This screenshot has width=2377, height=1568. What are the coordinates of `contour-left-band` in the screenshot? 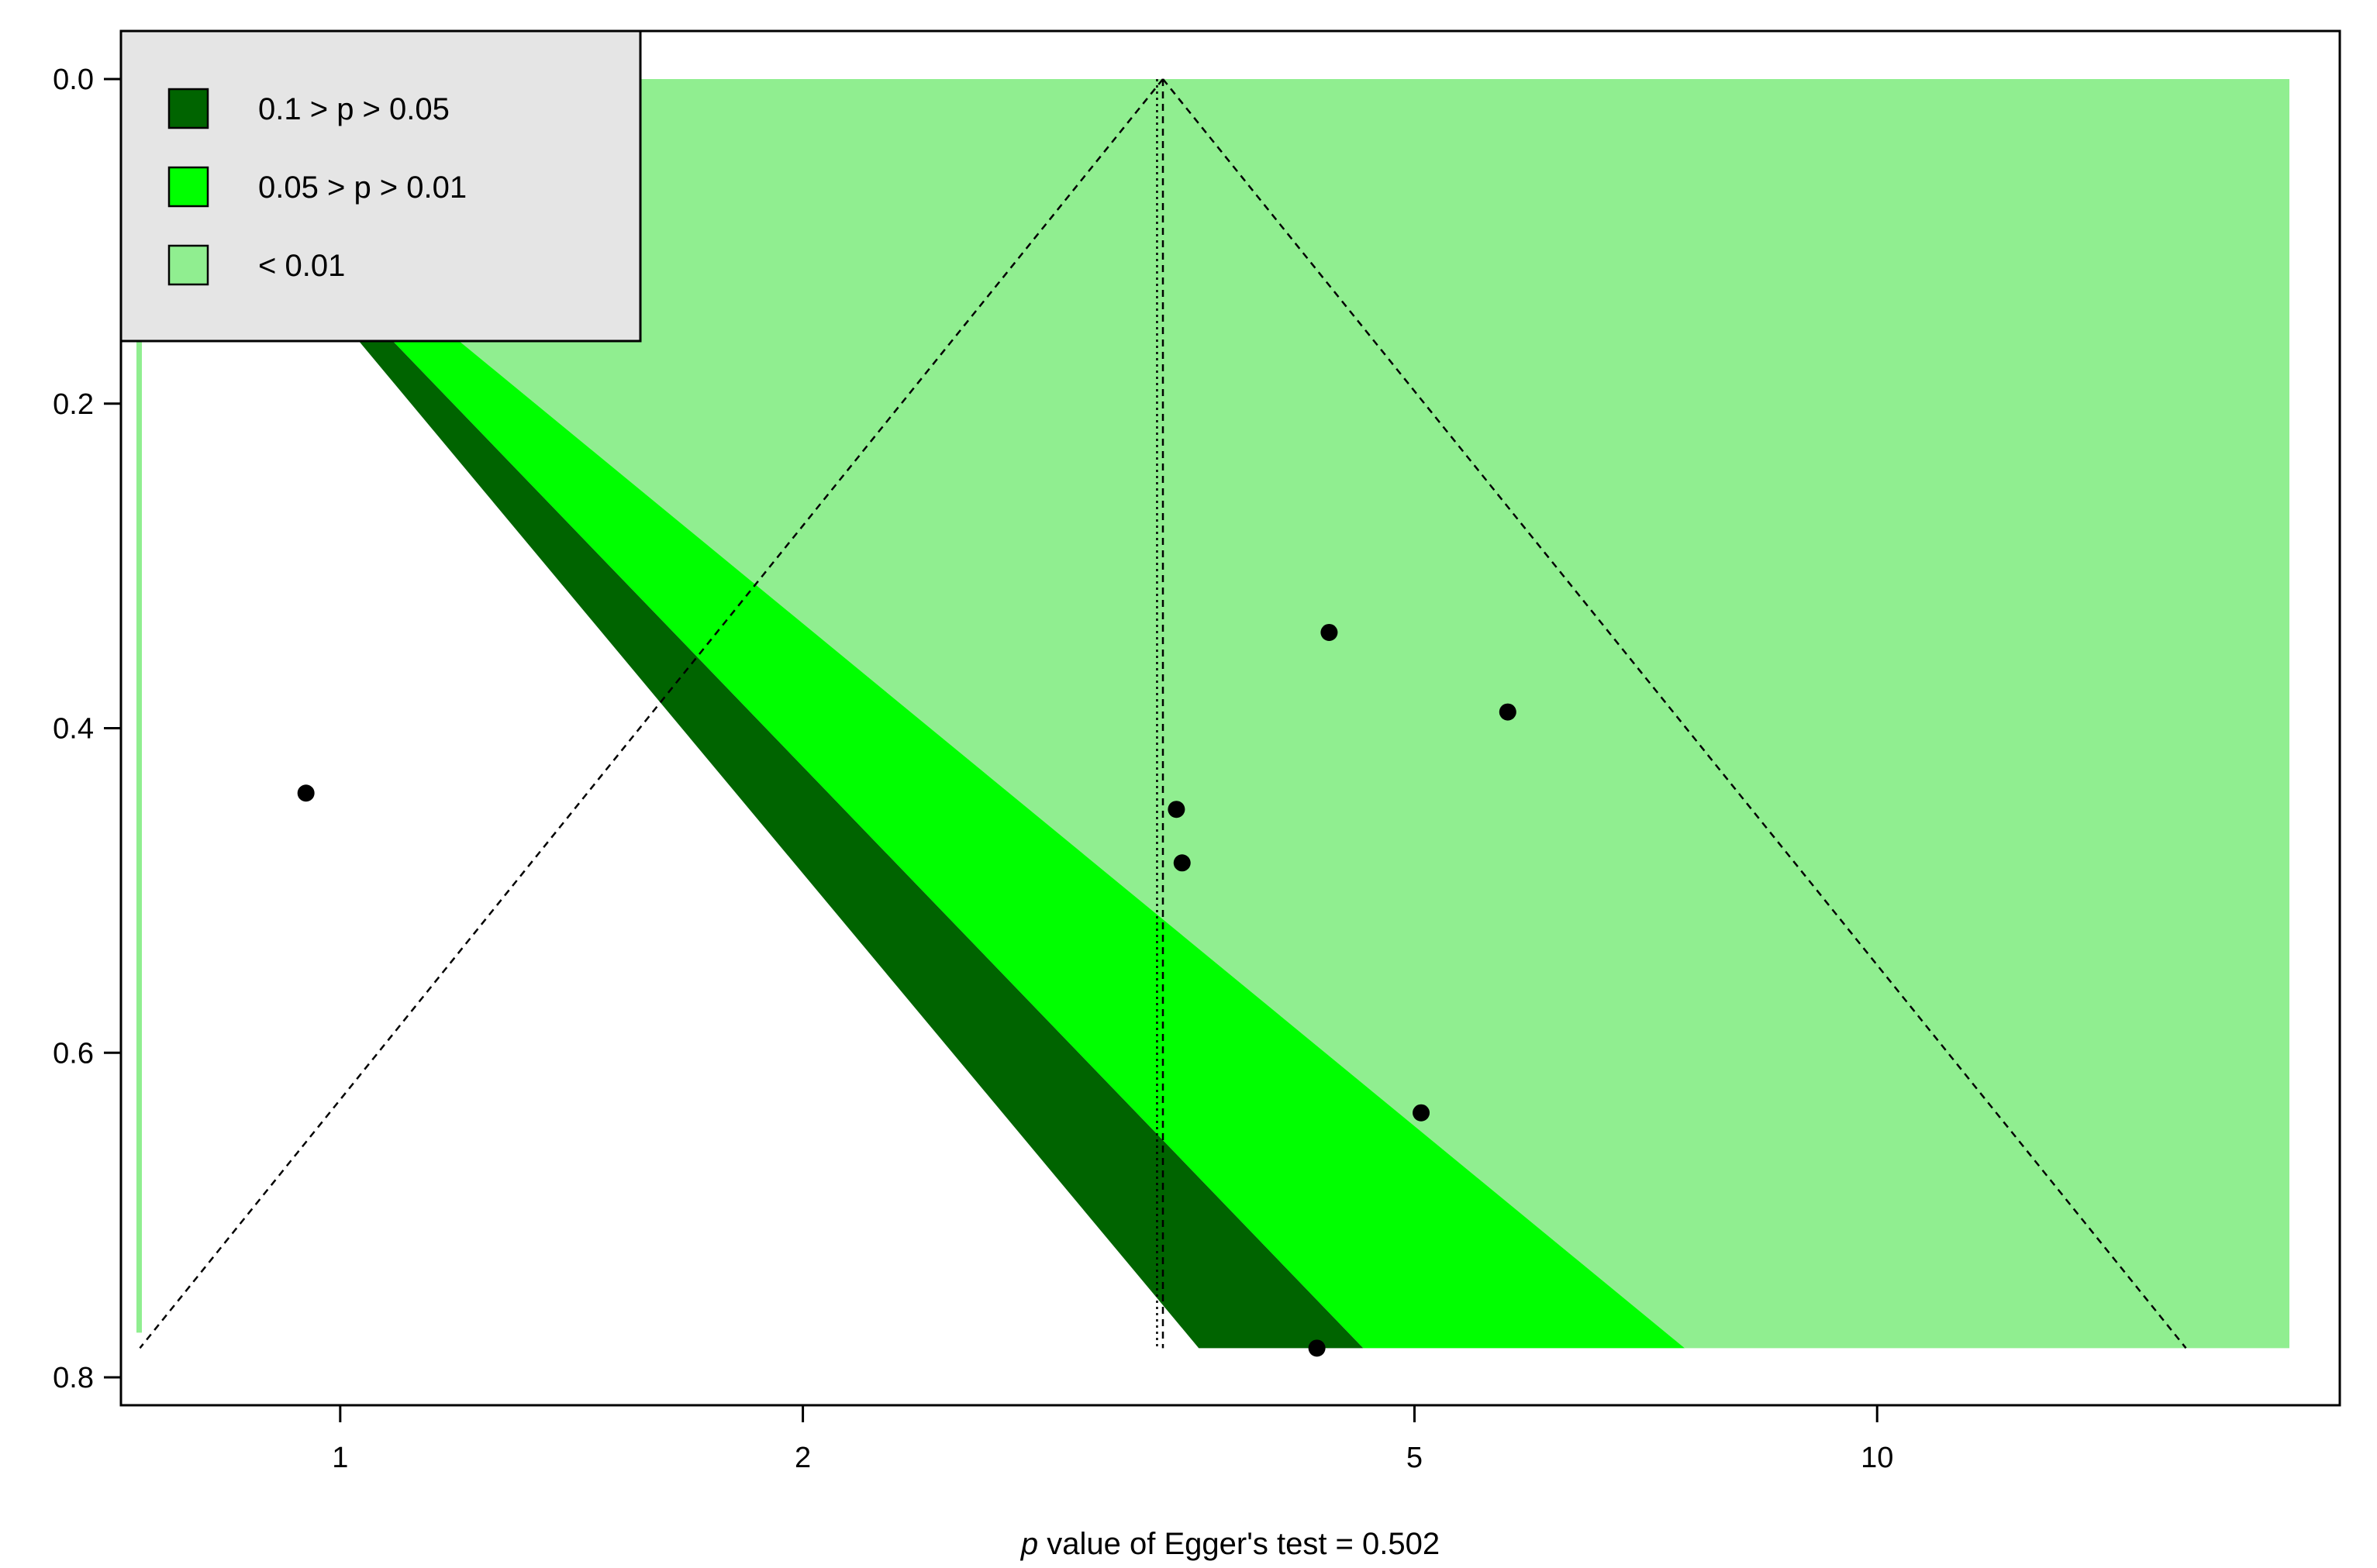 It's located at (139, 706).